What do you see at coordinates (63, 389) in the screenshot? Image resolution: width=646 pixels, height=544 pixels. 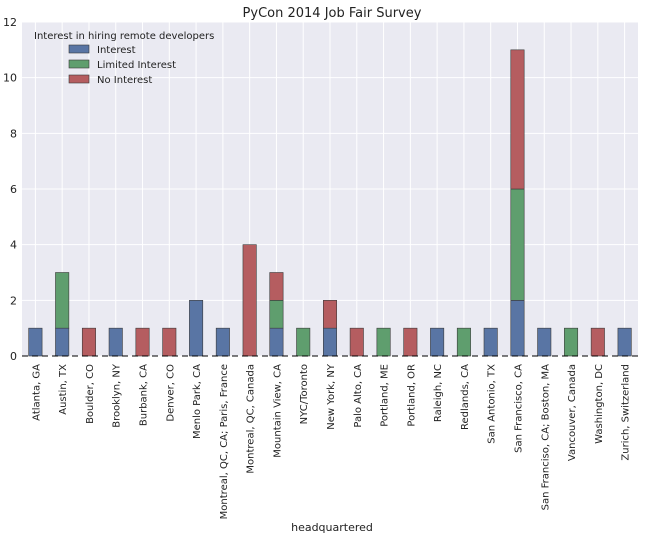 I see `x-tick-label: Austin, TX` at bounding box center [63, 389].